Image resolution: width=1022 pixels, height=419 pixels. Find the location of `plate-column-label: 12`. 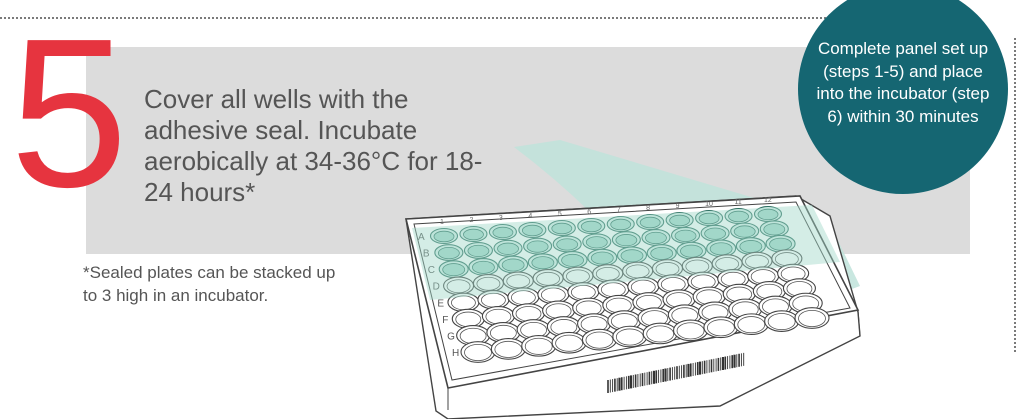

plate-column-label: 12 is located at coordinates (768, 200).